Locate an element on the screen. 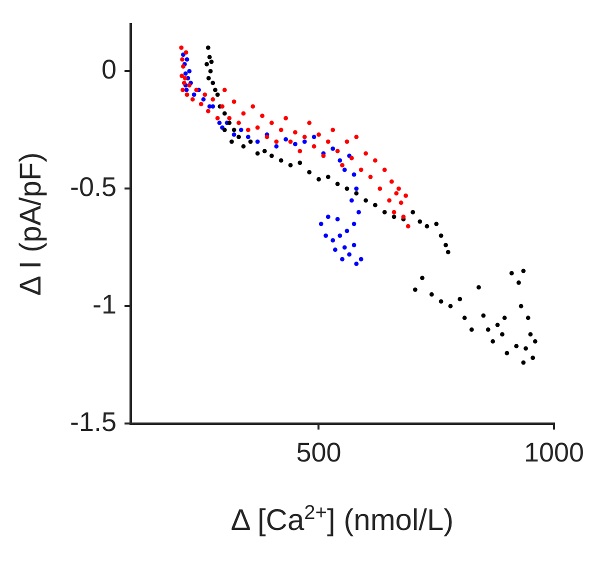 This screenshot has width=602, height=578. x-axis-title: Δ [Ca$^{2+}$] (nmol/L) is located at coordinates (342, 520).